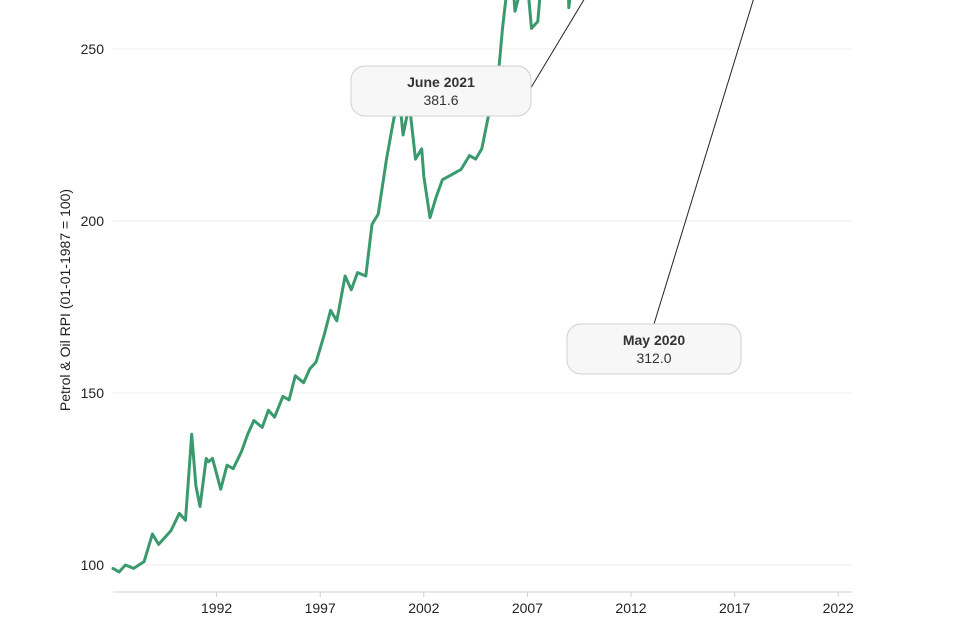 This screenshot has height=640, width=960. I want to click on callout-value: 312.0, so click(653, 358).